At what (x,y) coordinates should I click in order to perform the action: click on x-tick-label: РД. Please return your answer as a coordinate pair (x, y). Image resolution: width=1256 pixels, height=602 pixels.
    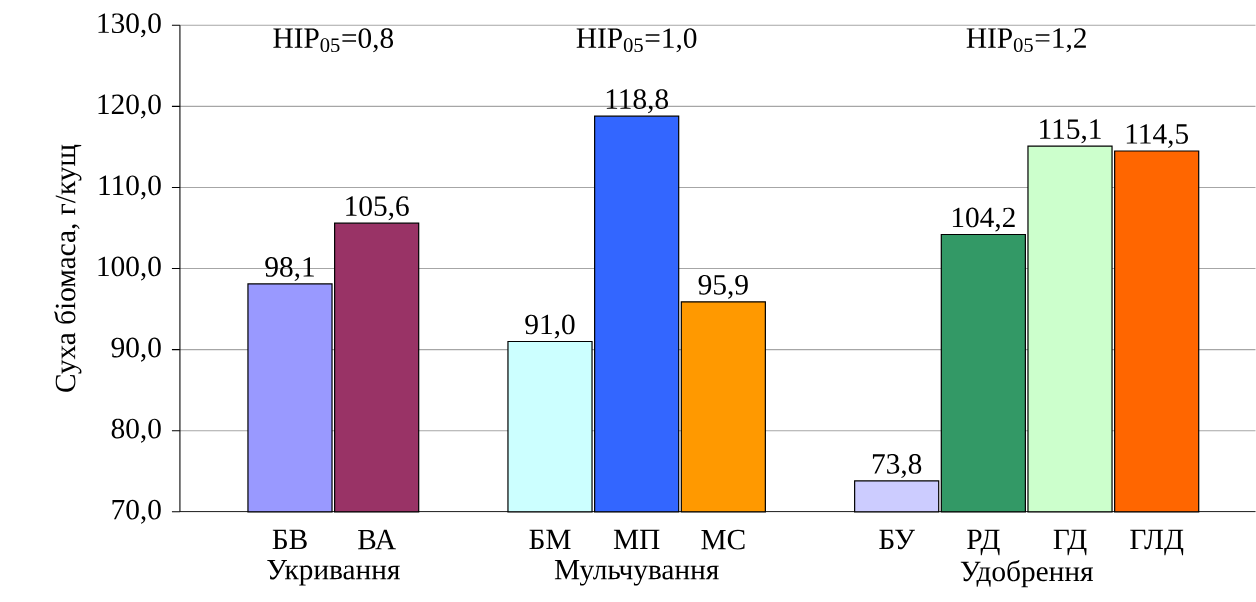
    Looking at the image, I should click on (983, 542).